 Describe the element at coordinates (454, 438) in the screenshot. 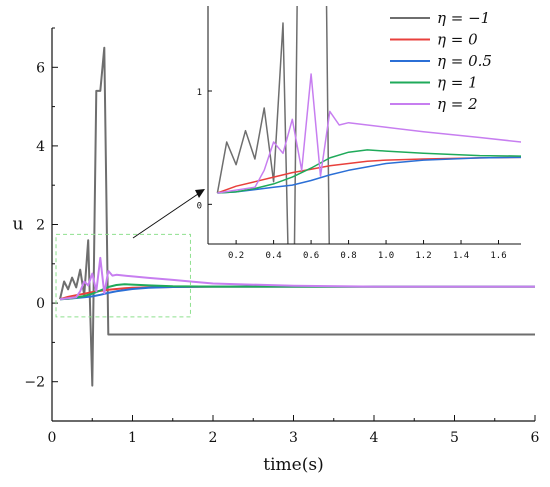

I see `x-tick-label: 5` at that location.